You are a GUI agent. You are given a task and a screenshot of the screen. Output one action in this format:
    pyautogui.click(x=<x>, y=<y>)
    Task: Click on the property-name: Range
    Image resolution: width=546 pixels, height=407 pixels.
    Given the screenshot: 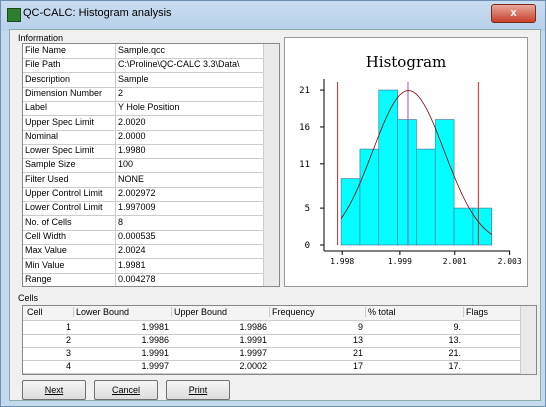 What is the action you would take?
    pyautogui.click(x=38, y=278)
    